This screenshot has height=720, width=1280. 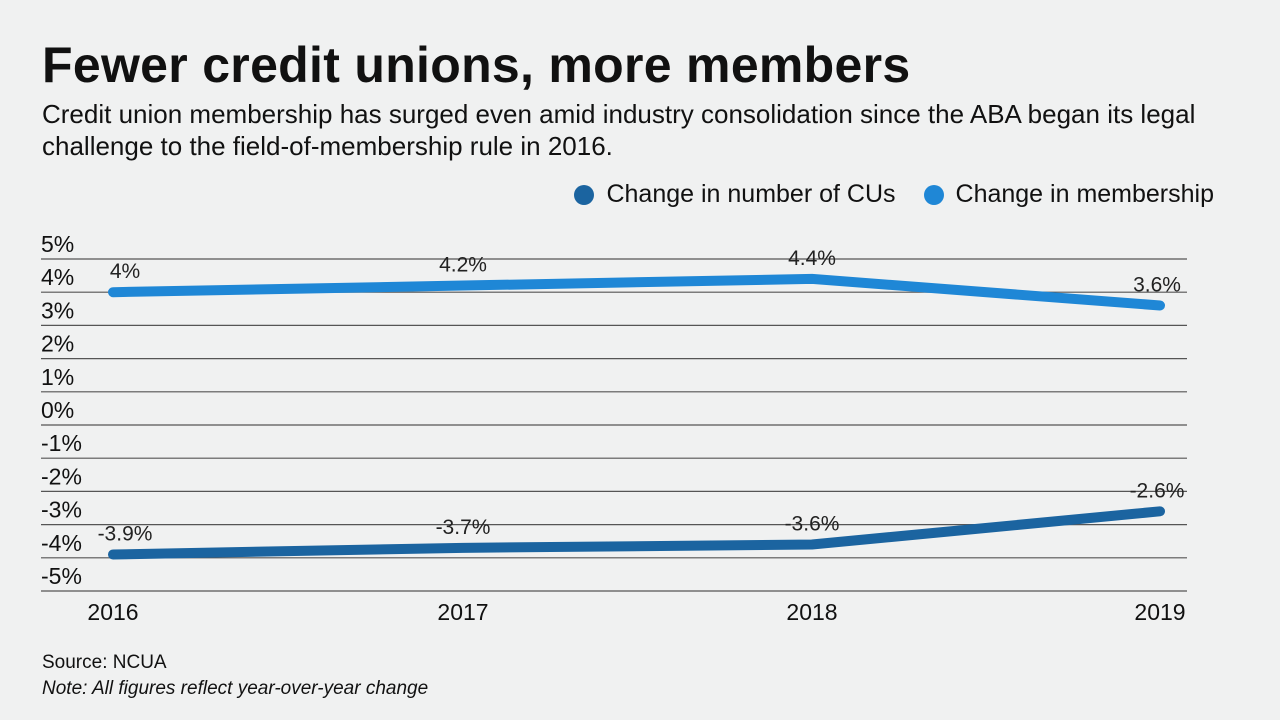 What do you see at coordinates (61, 510) in the screenshot?
I see `y-tick-label: -3%` at bounding box center [61, 510].